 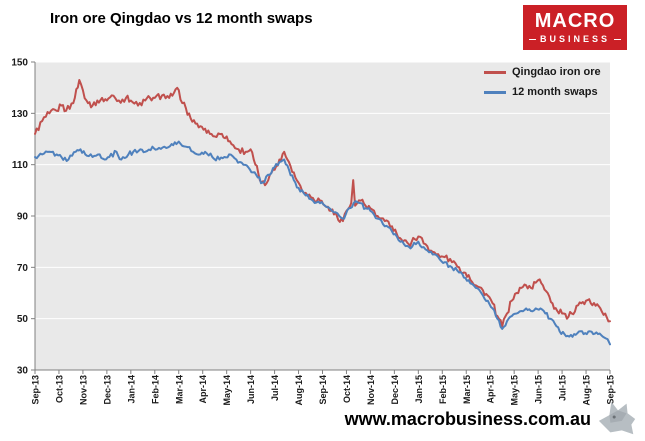 I want to click on svg-text: Jul-14, so click(x=275, y=388).